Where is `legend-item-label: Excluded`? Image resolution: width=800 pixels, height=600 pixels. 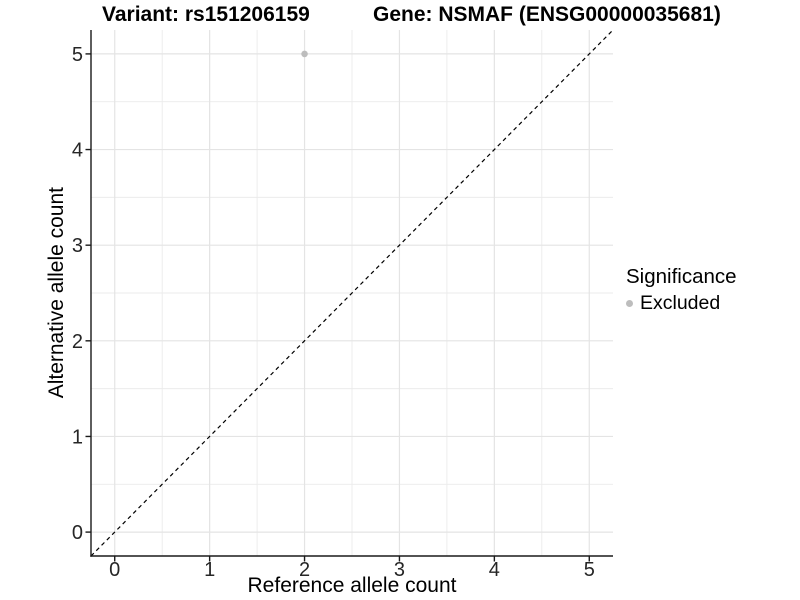
legend-item-label: Excluded is located at coordinates (680, 303).